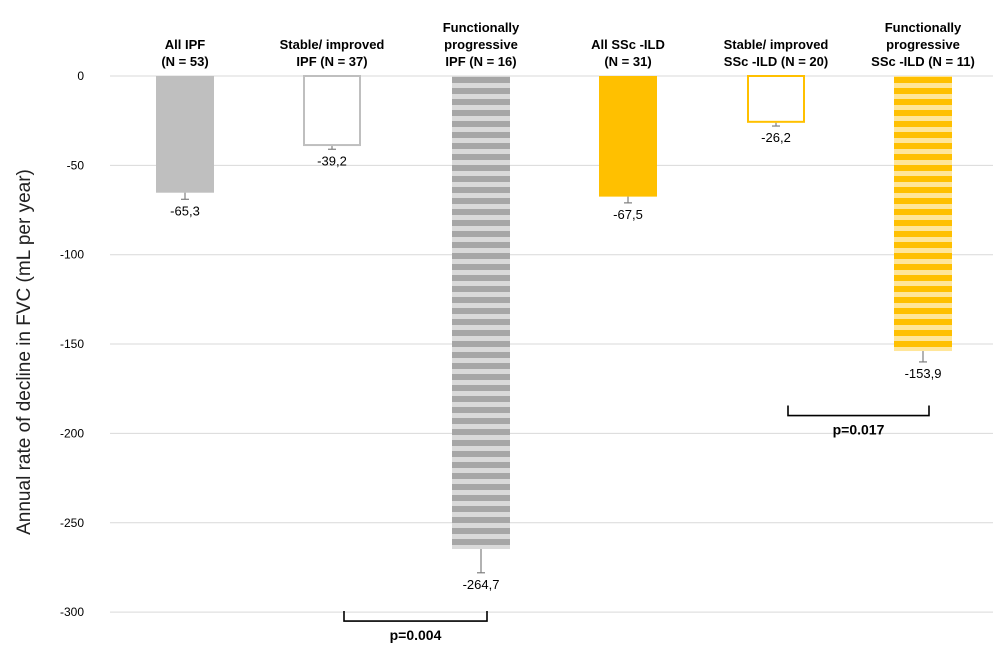  What do you see at coordinates (627, 61) in the screenshot?
I see `category-label: (N = 31)` at bounding box center [627, 61].